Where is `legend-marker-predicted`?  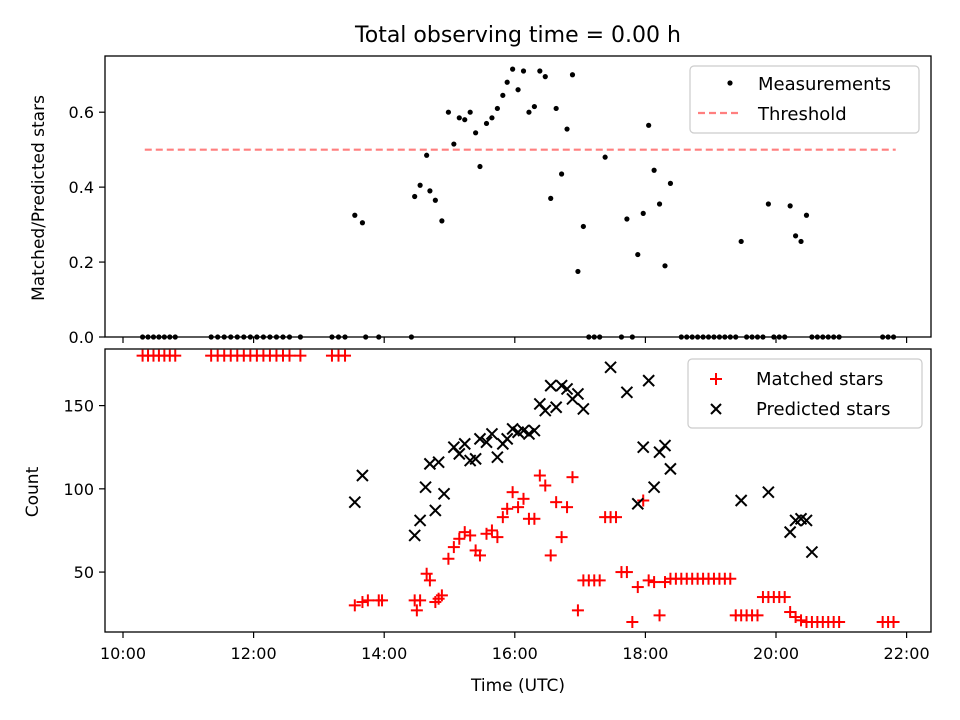
legend-marker-predicted is located at coordinates (716, 409).